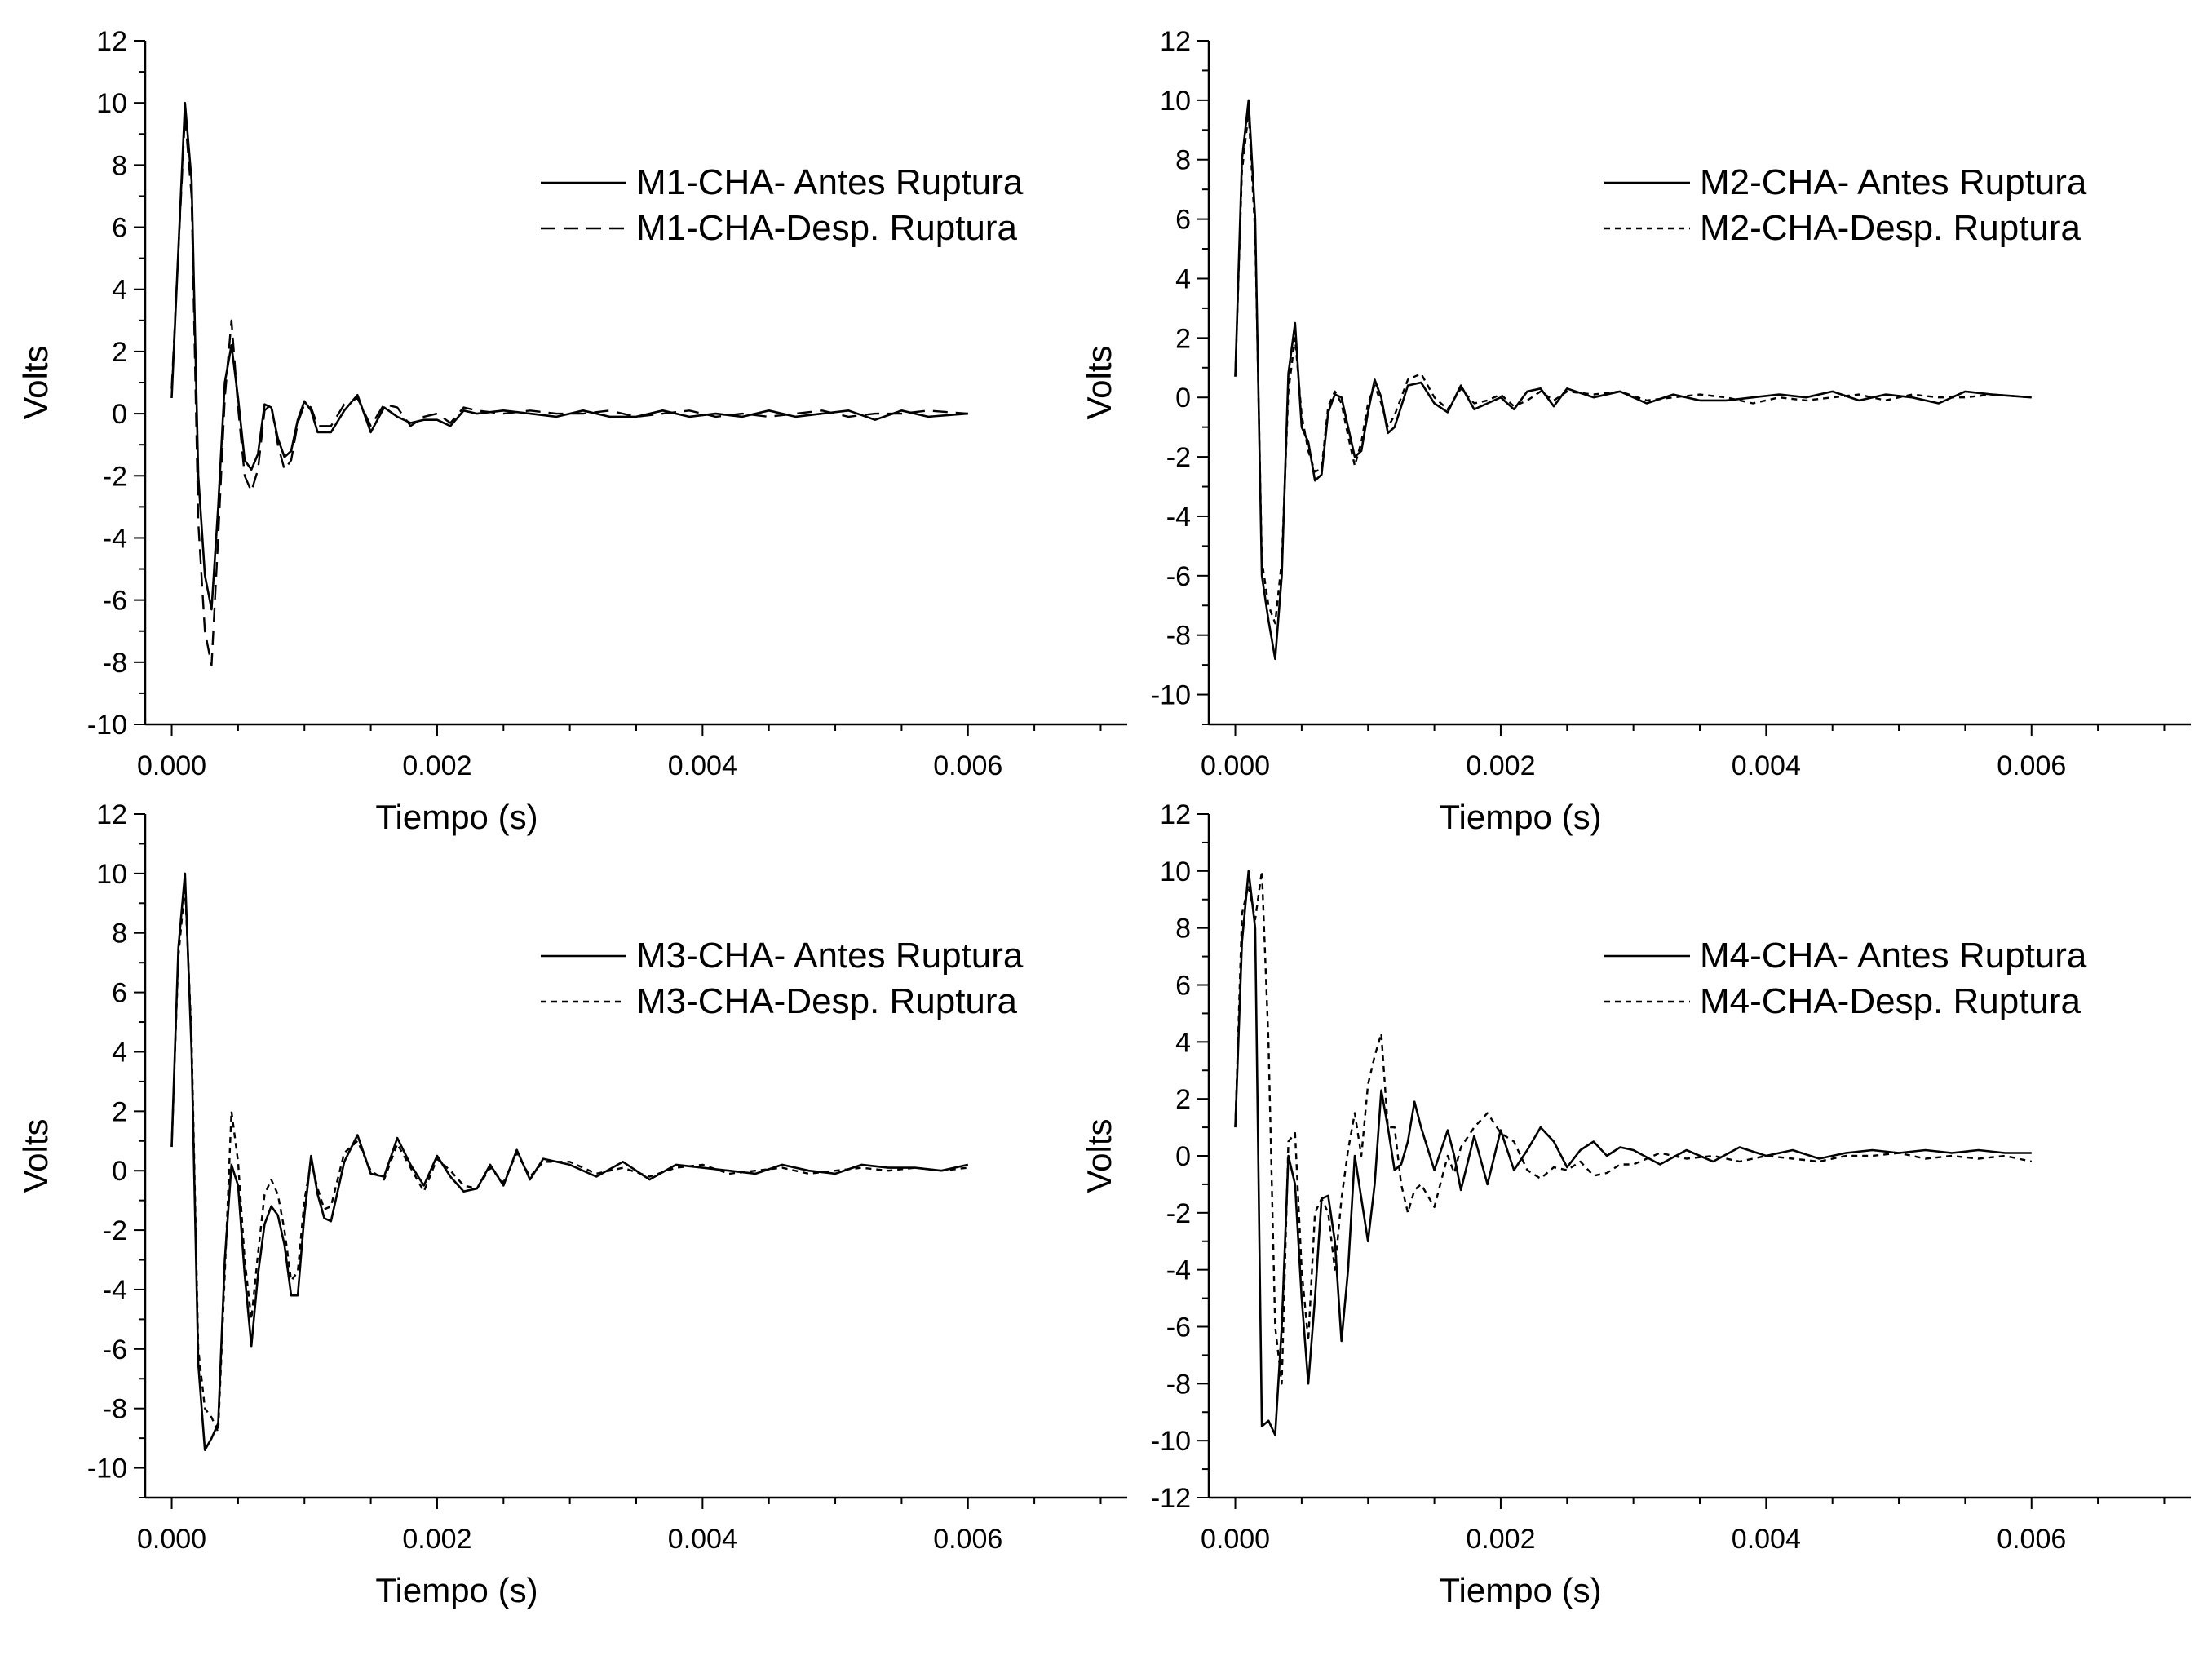 The width and height of the screenshot is (2212, 1664). I want to click on legend-label: M2-CHA- Antes Ruptura, so click(1893, 182).